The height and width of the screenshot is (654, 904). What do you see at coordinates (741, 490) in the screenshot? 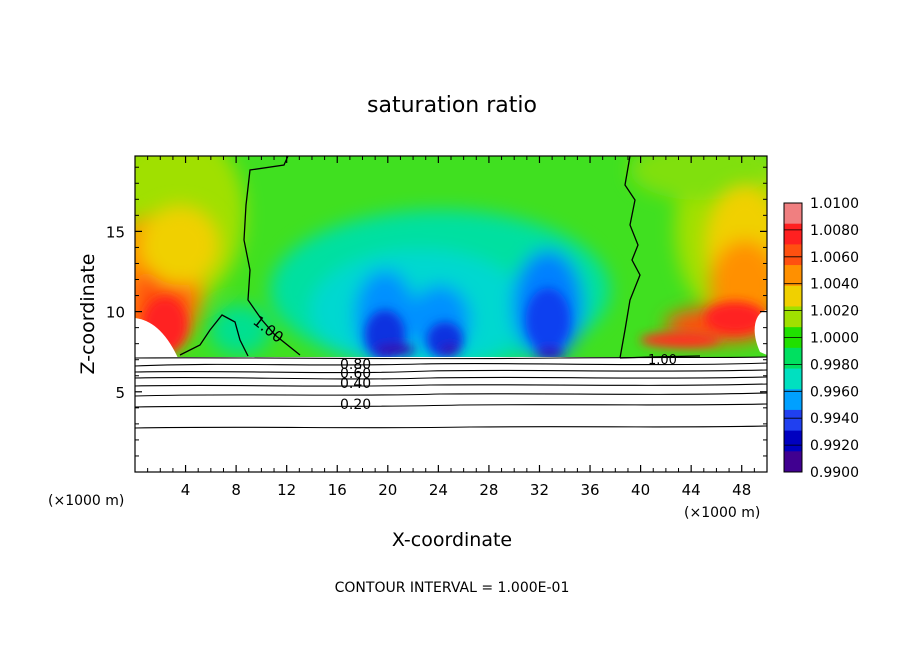
I see `x-tick-label: 48` at bounding box center [741, 490].